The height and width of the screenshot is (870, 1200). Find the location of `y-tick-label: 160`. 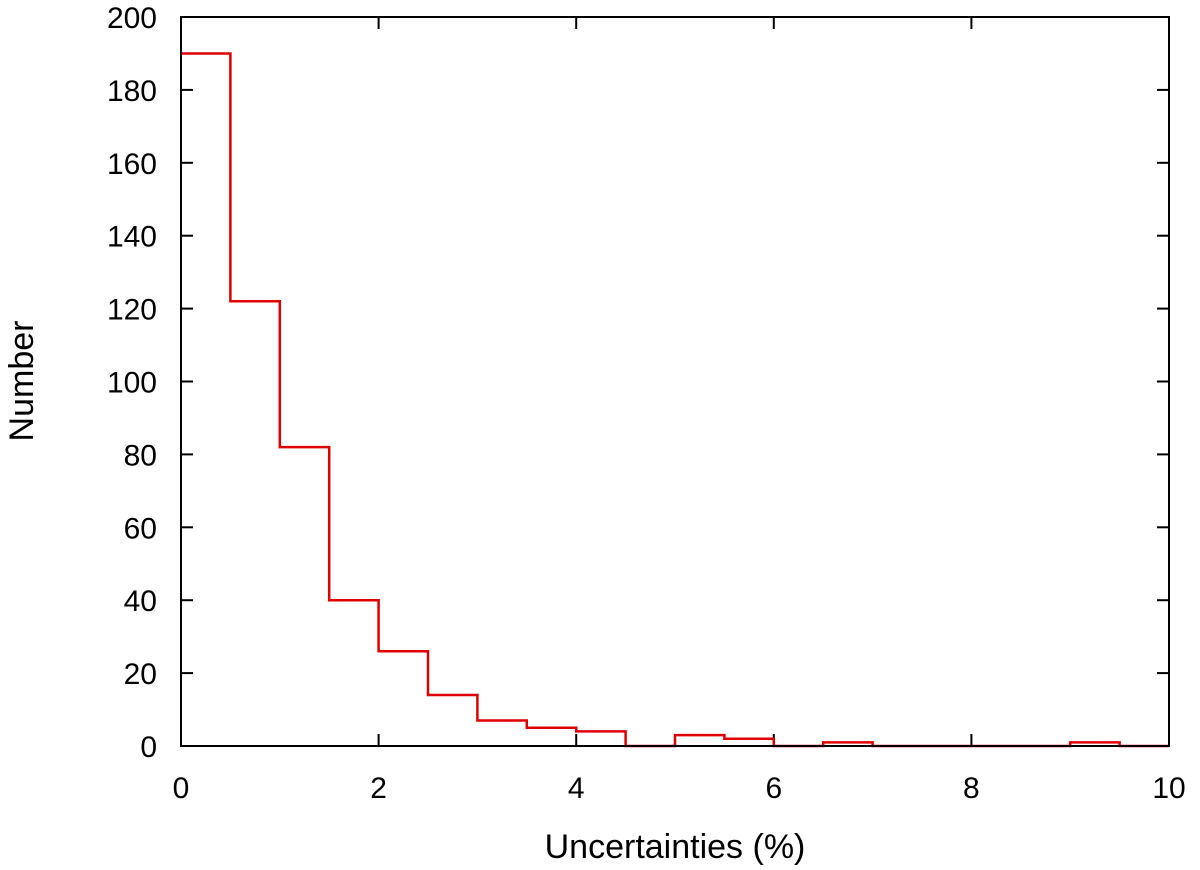

y-tick-label: 160 is located at coordinates (132, 164).